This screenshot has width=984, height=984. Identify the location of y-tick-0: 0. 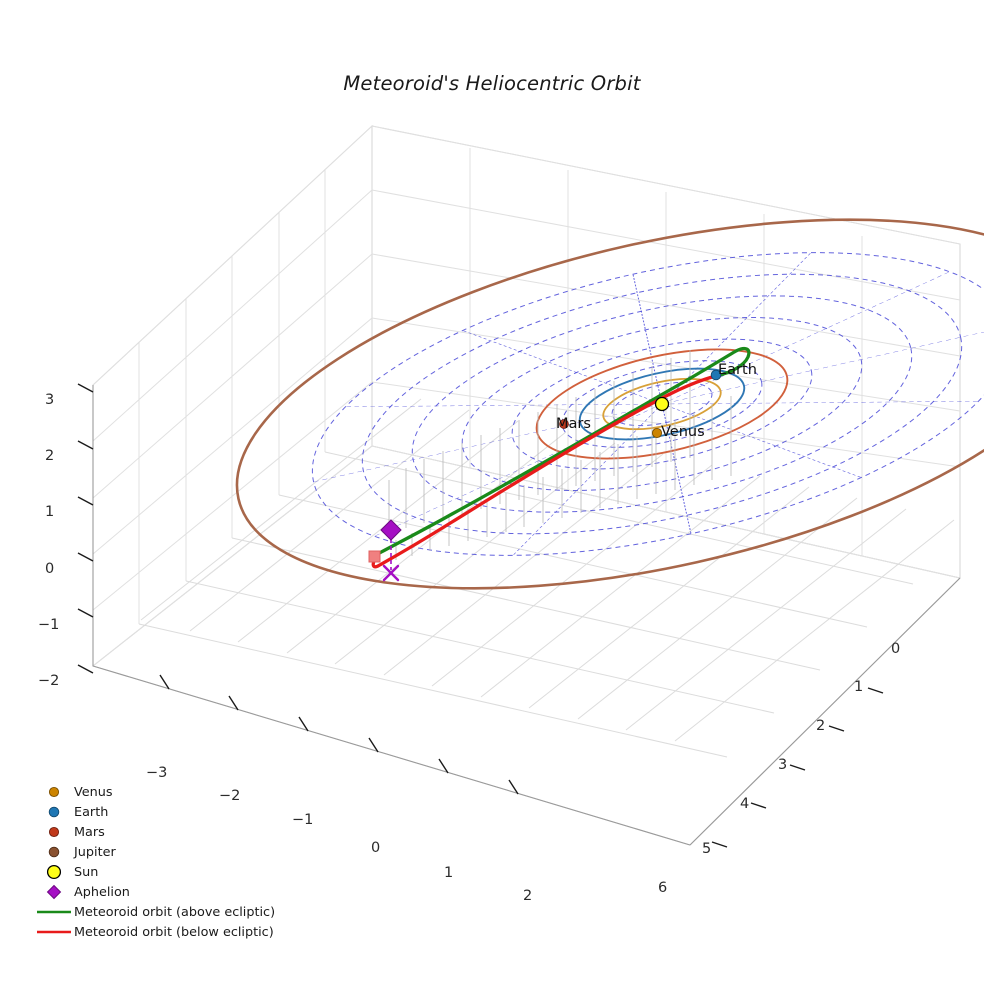
(896, 649).